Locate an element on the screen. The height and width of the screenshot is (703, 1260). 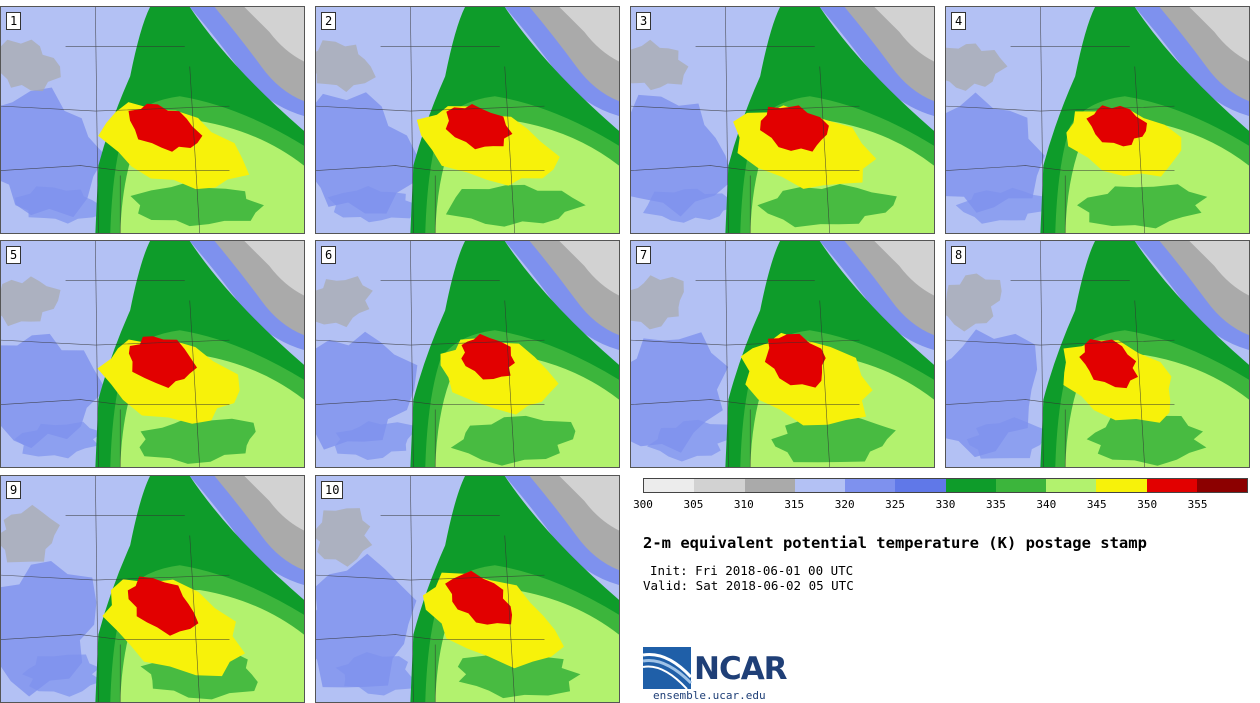
ncar-logo-text: NCAR is located at coordinates (741, 669).